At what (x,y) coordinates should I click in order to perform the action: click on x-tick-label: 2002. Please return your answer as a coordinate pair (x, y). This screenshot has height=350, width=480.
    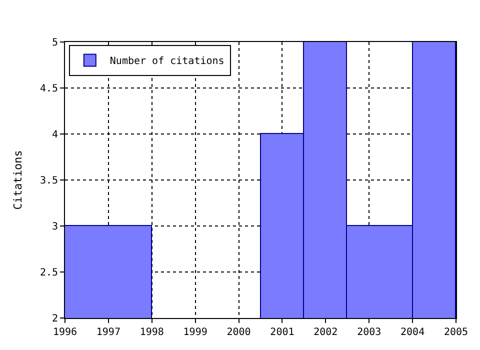
    Looking at the image, I should click on (326, 332).